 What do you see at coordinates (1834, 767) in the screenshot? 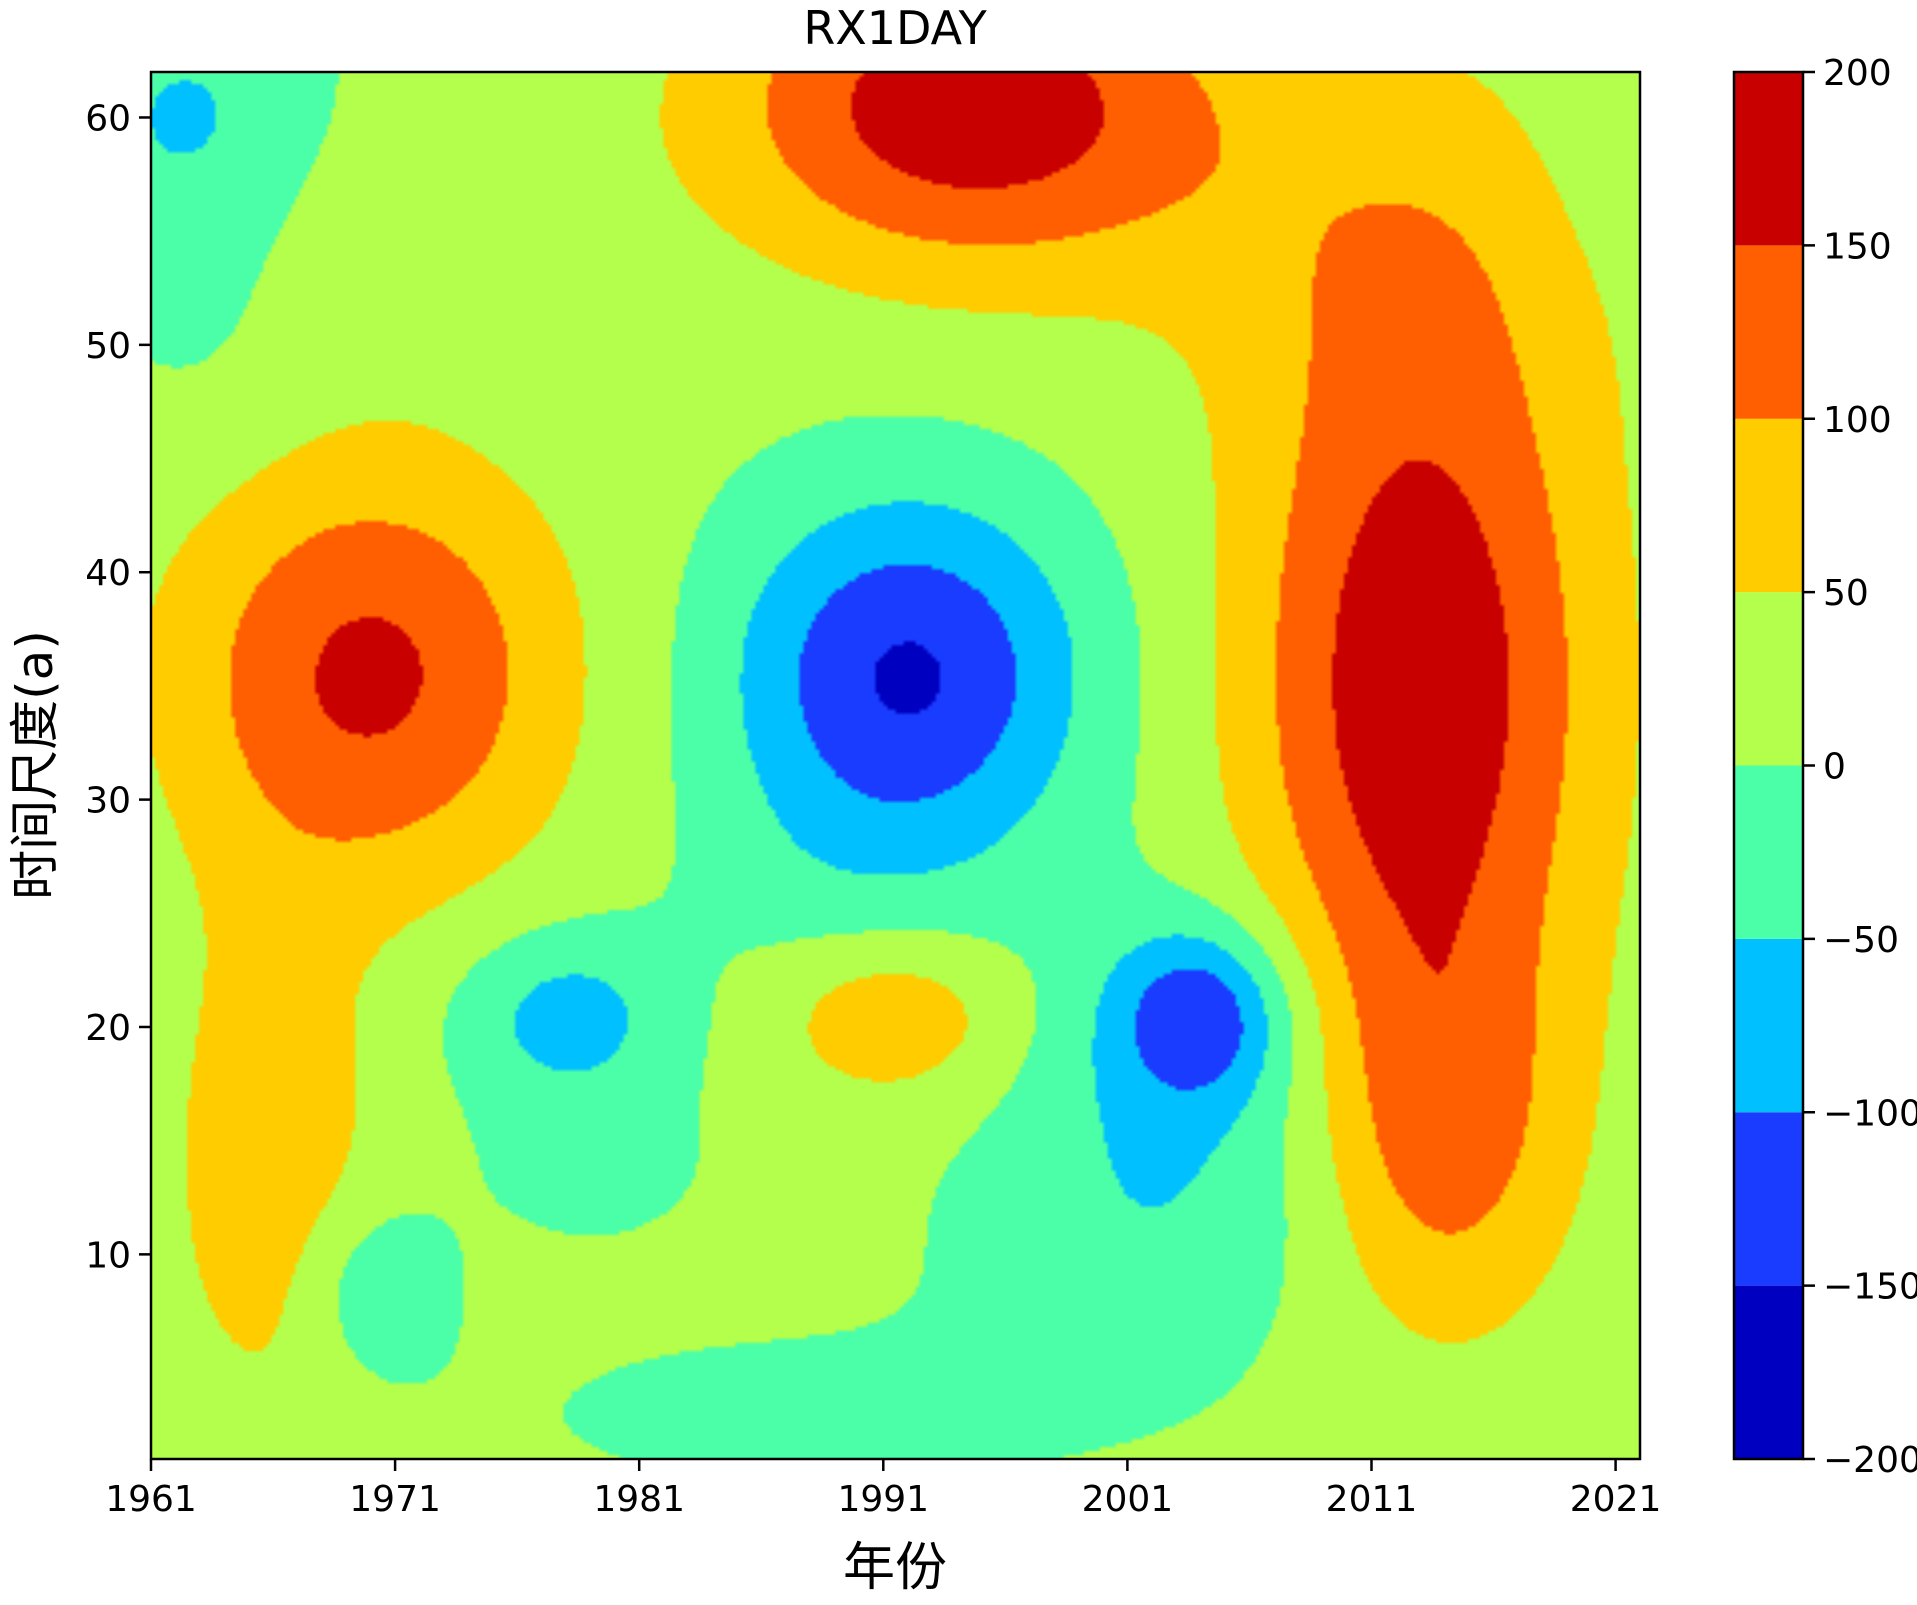
I see `colorbar-tick-label: 0` at bounding box center [1834, 767].